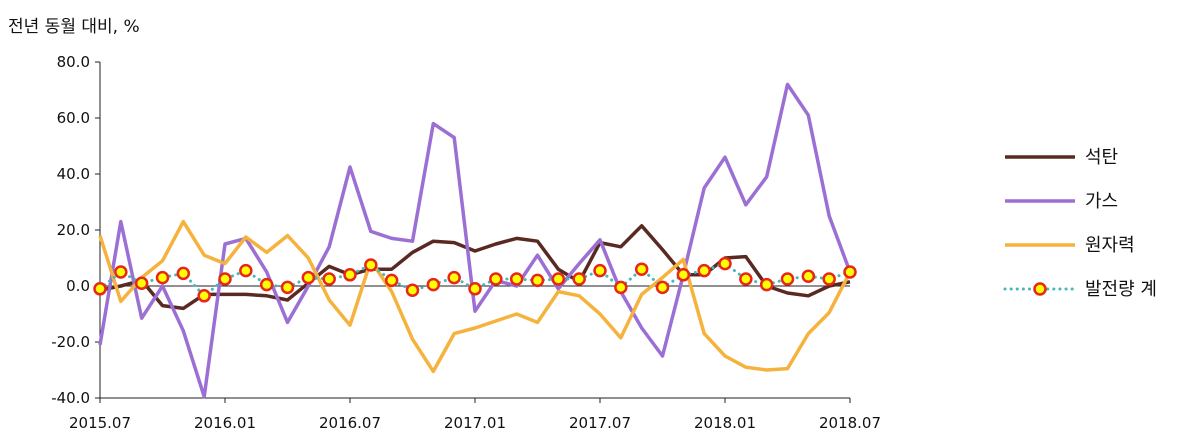 This screenshot has width=1200, height=440. I want to click on legend-marker, so click(1040, 289).